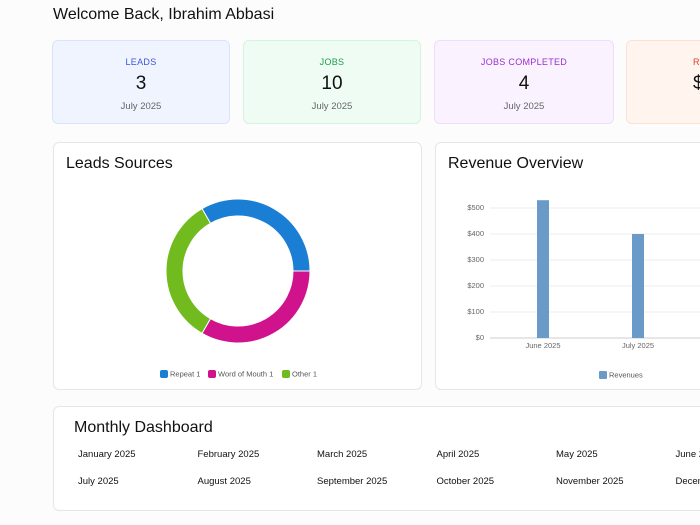  I want to click on card-value: $, so click(696, 83).